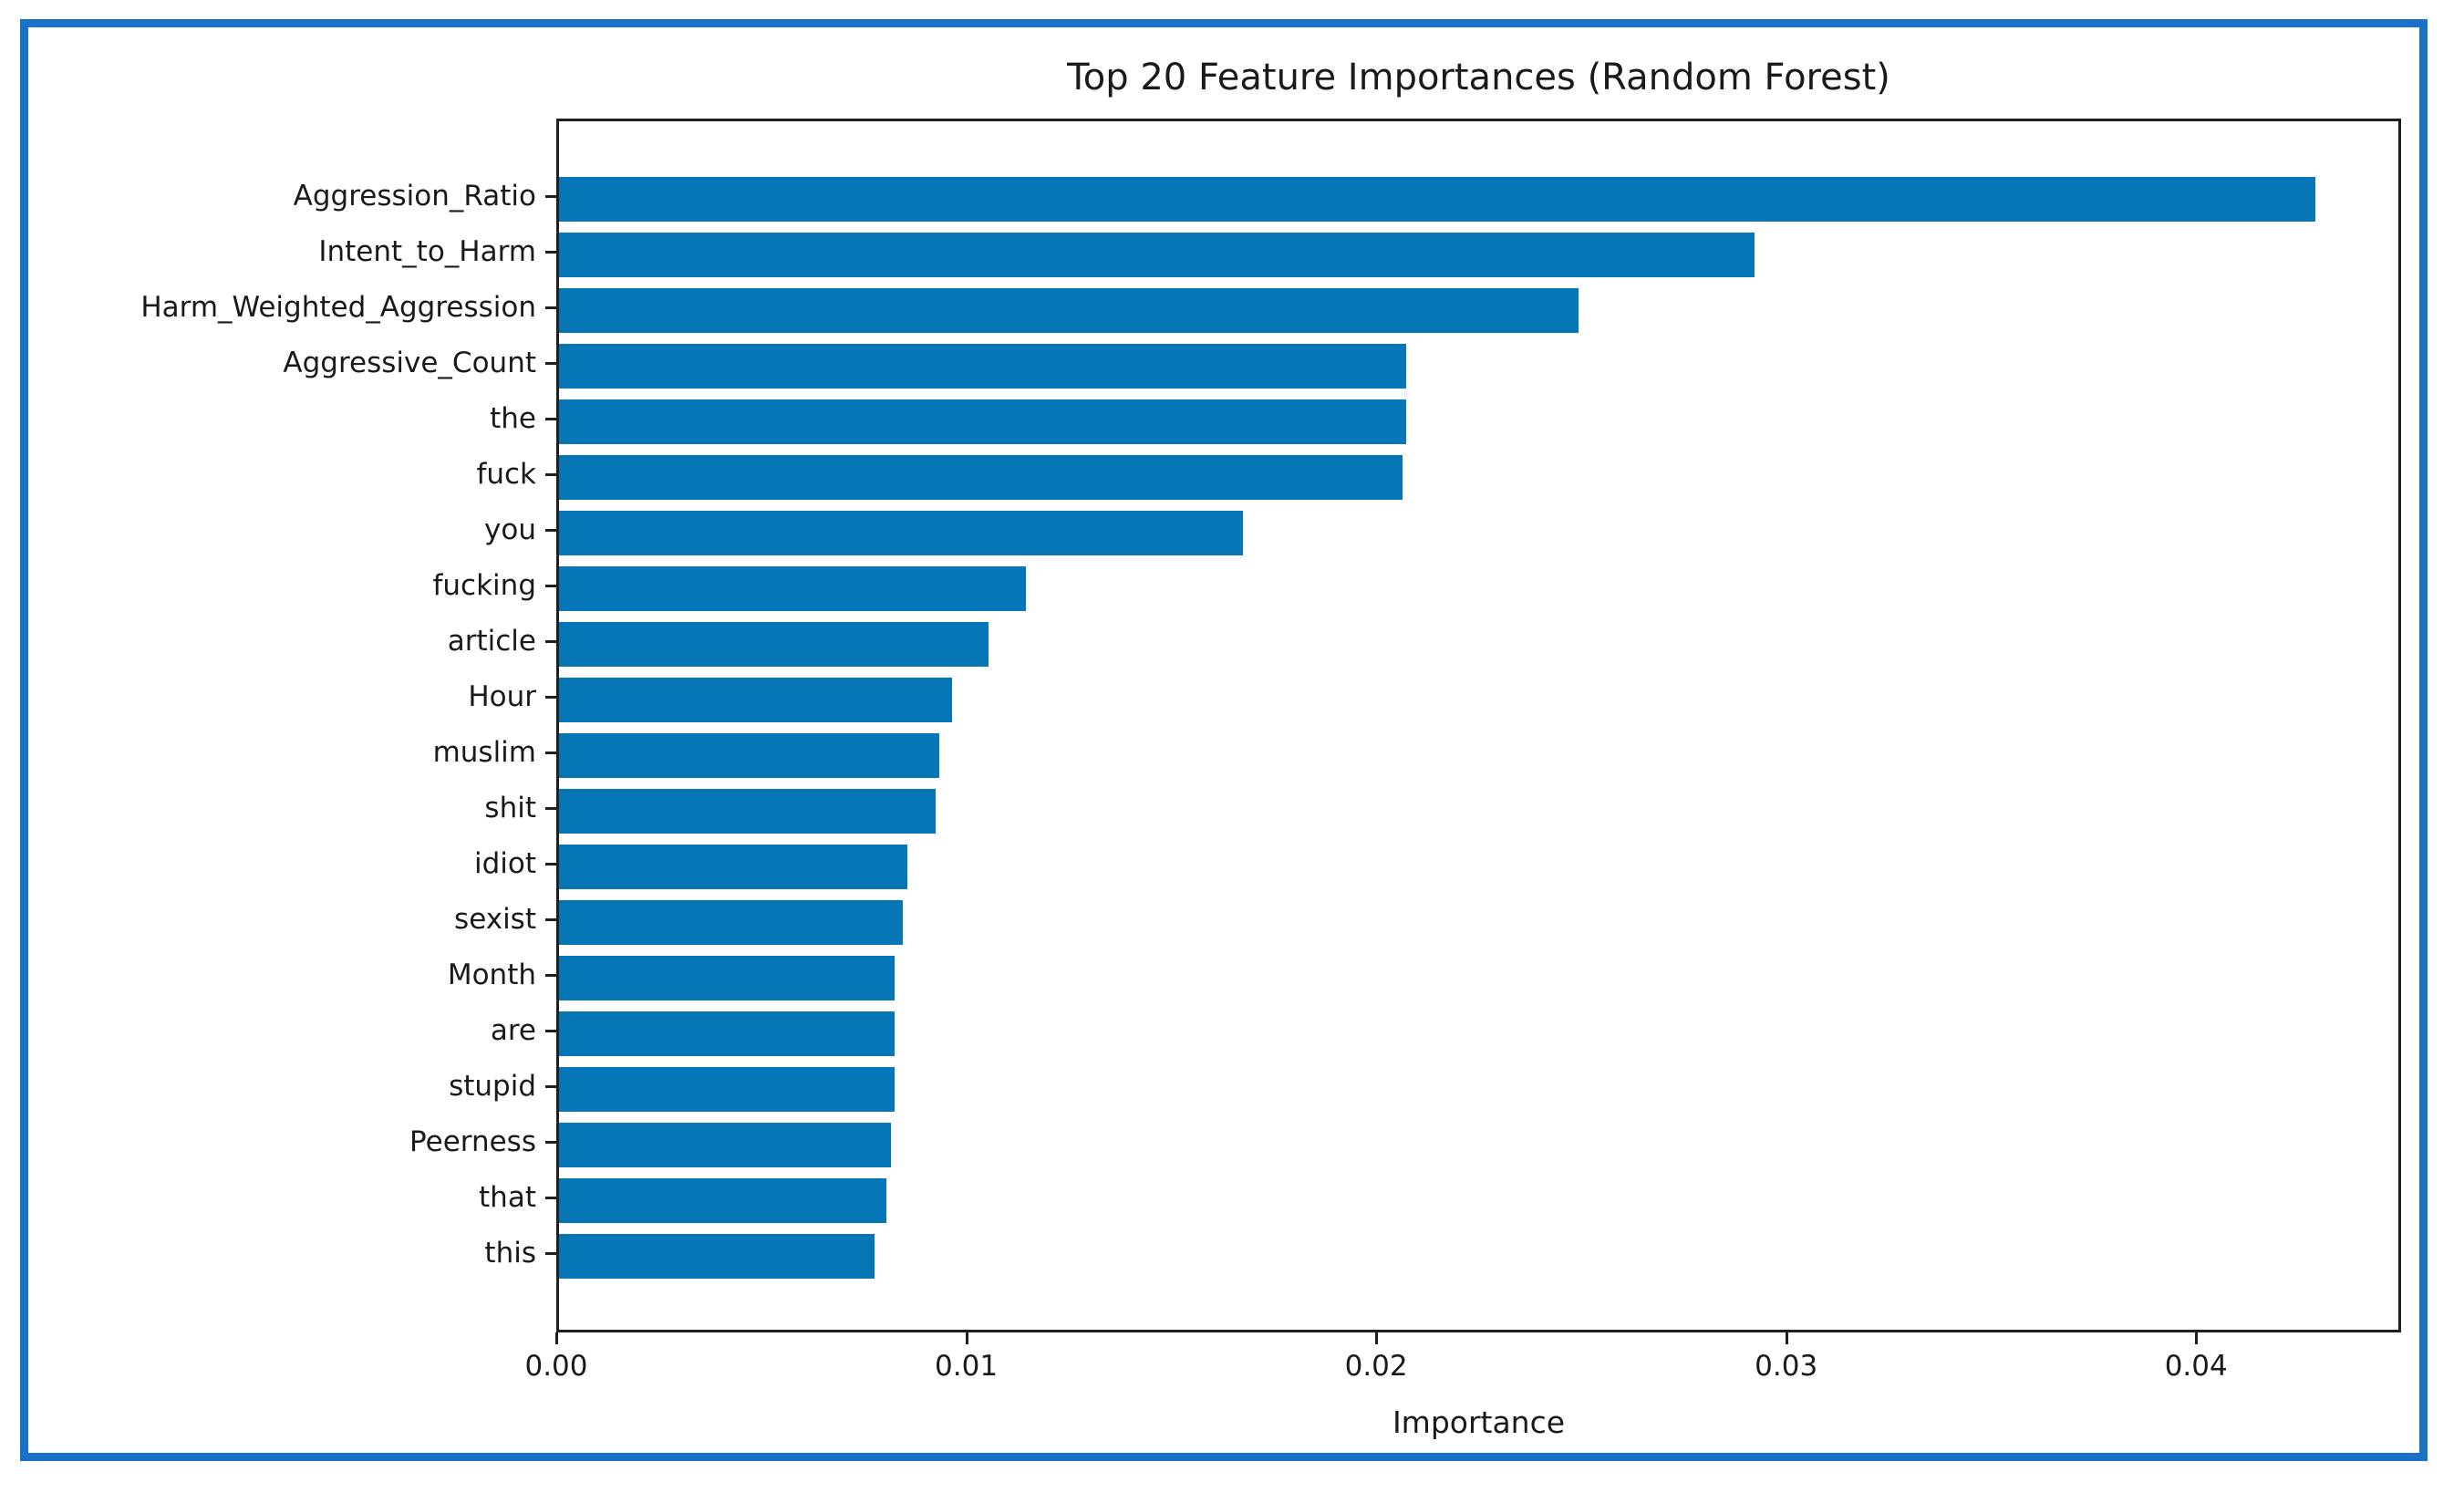 The height and width of the screenshot is (1503, 2464). Describe the element at coordinates (792, 588) in the screenshot. I see `bar-fucking` at that location.